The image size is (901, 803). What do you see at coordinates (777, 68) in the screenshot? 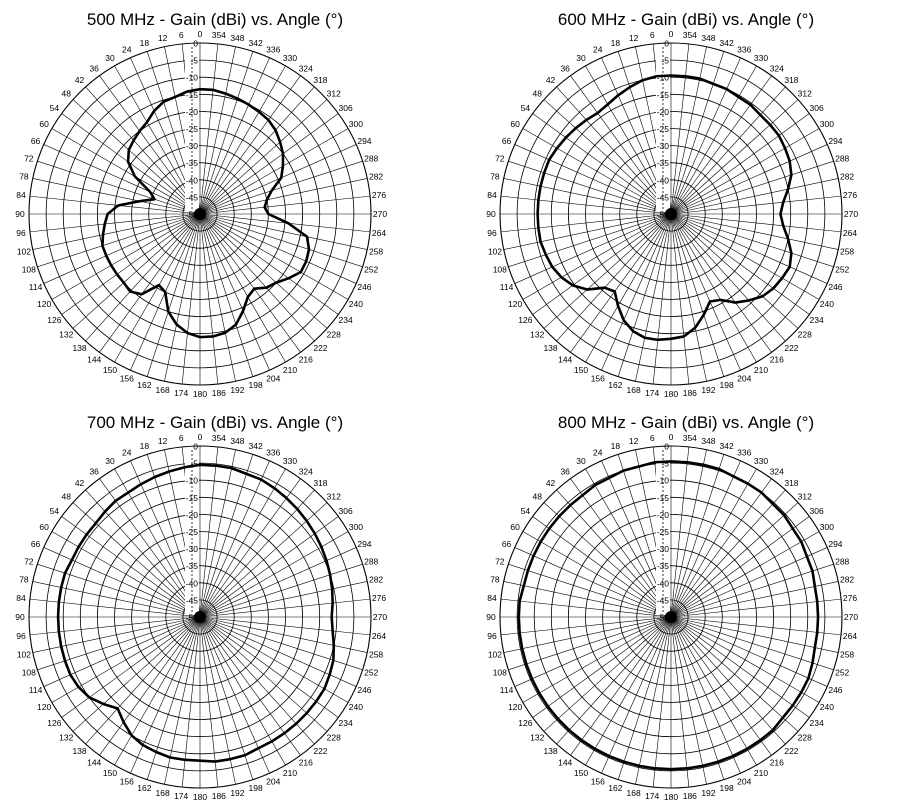
I see `angle-tick-label: 324` at bounding box center [777, 68].